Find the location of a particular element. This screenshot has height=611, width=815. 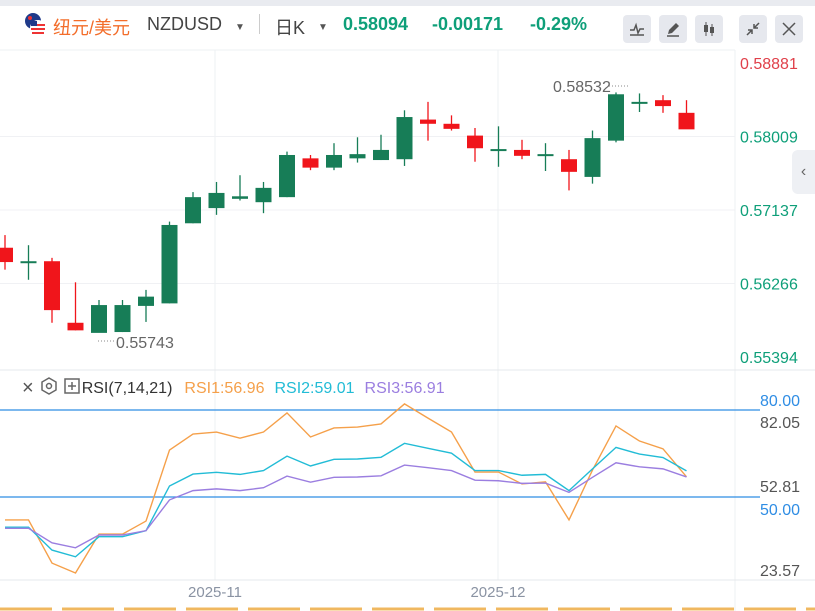

price-change: -0.00171 is located at coordinates (468, 24).